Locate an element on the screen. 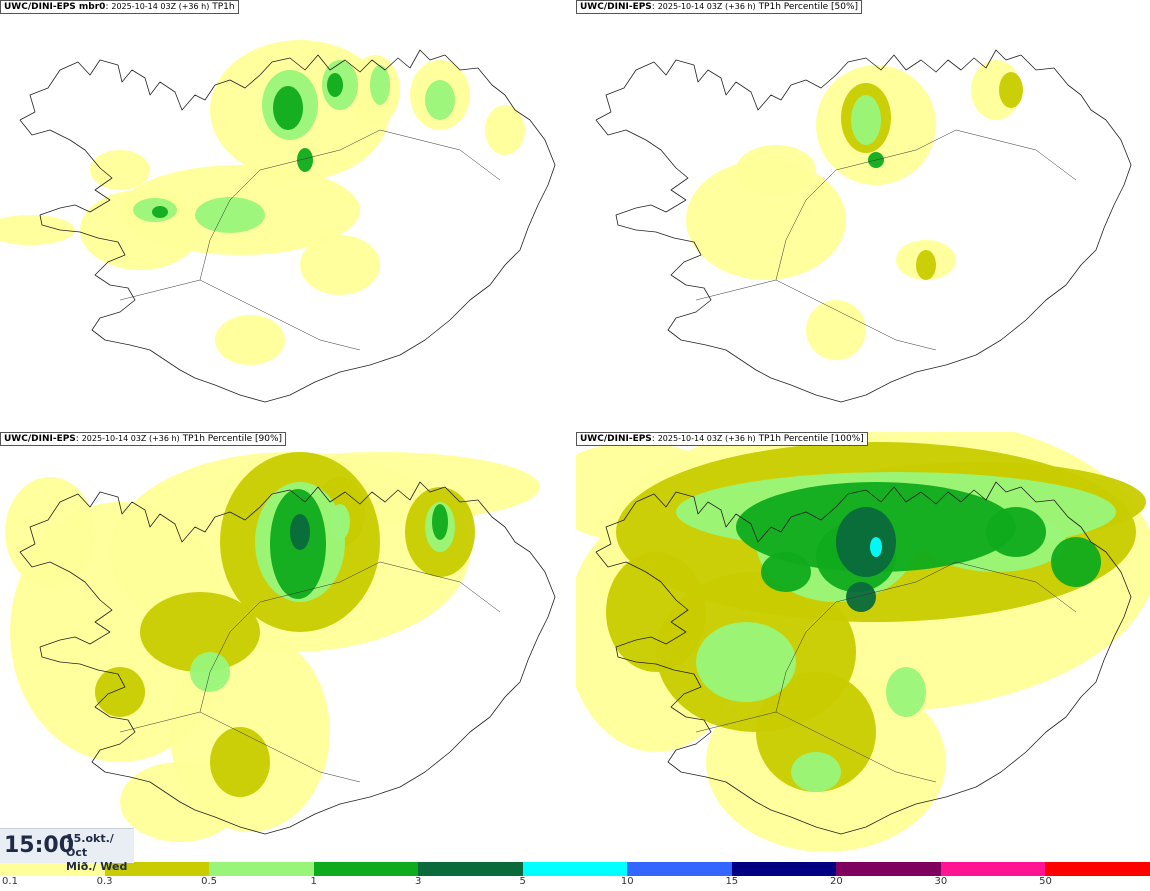 The image size is (1150, 891). colorbar-tick-label: 1 is located at coordinates (313, 881).